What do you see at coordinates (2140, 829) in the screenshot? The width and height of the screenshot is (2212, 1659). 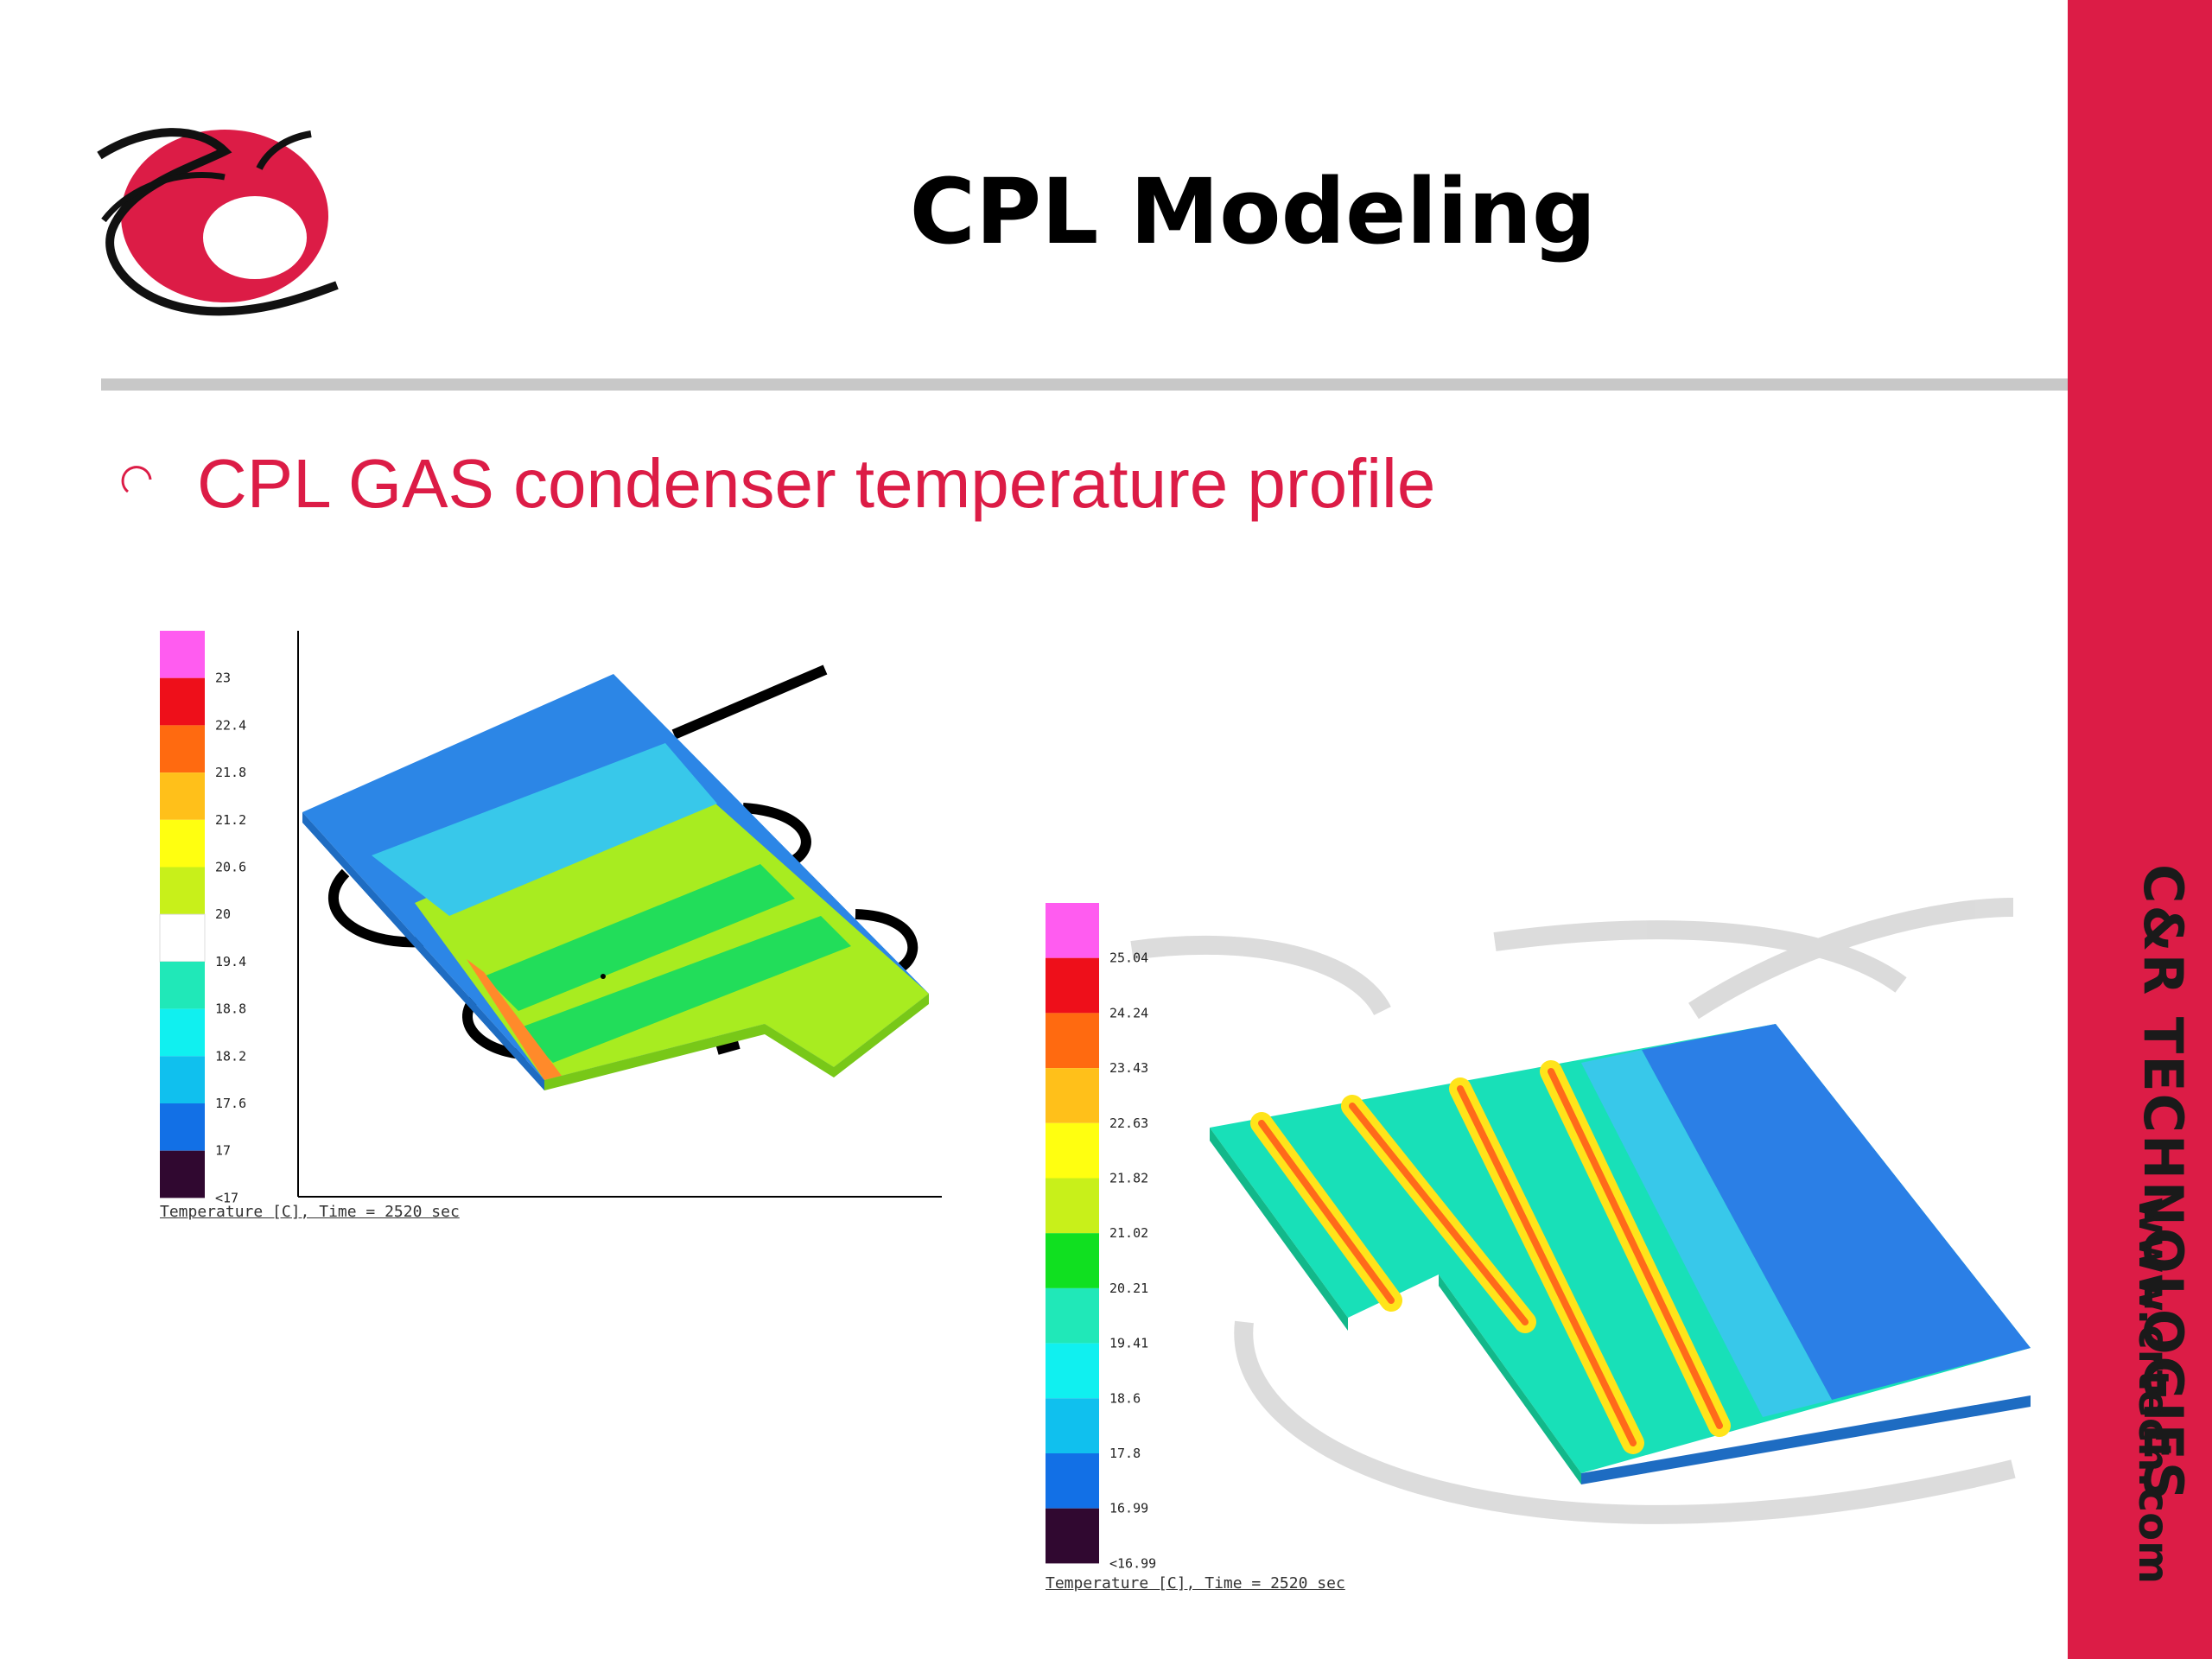 I see `brand-band` at bounding box center [2140, 829].